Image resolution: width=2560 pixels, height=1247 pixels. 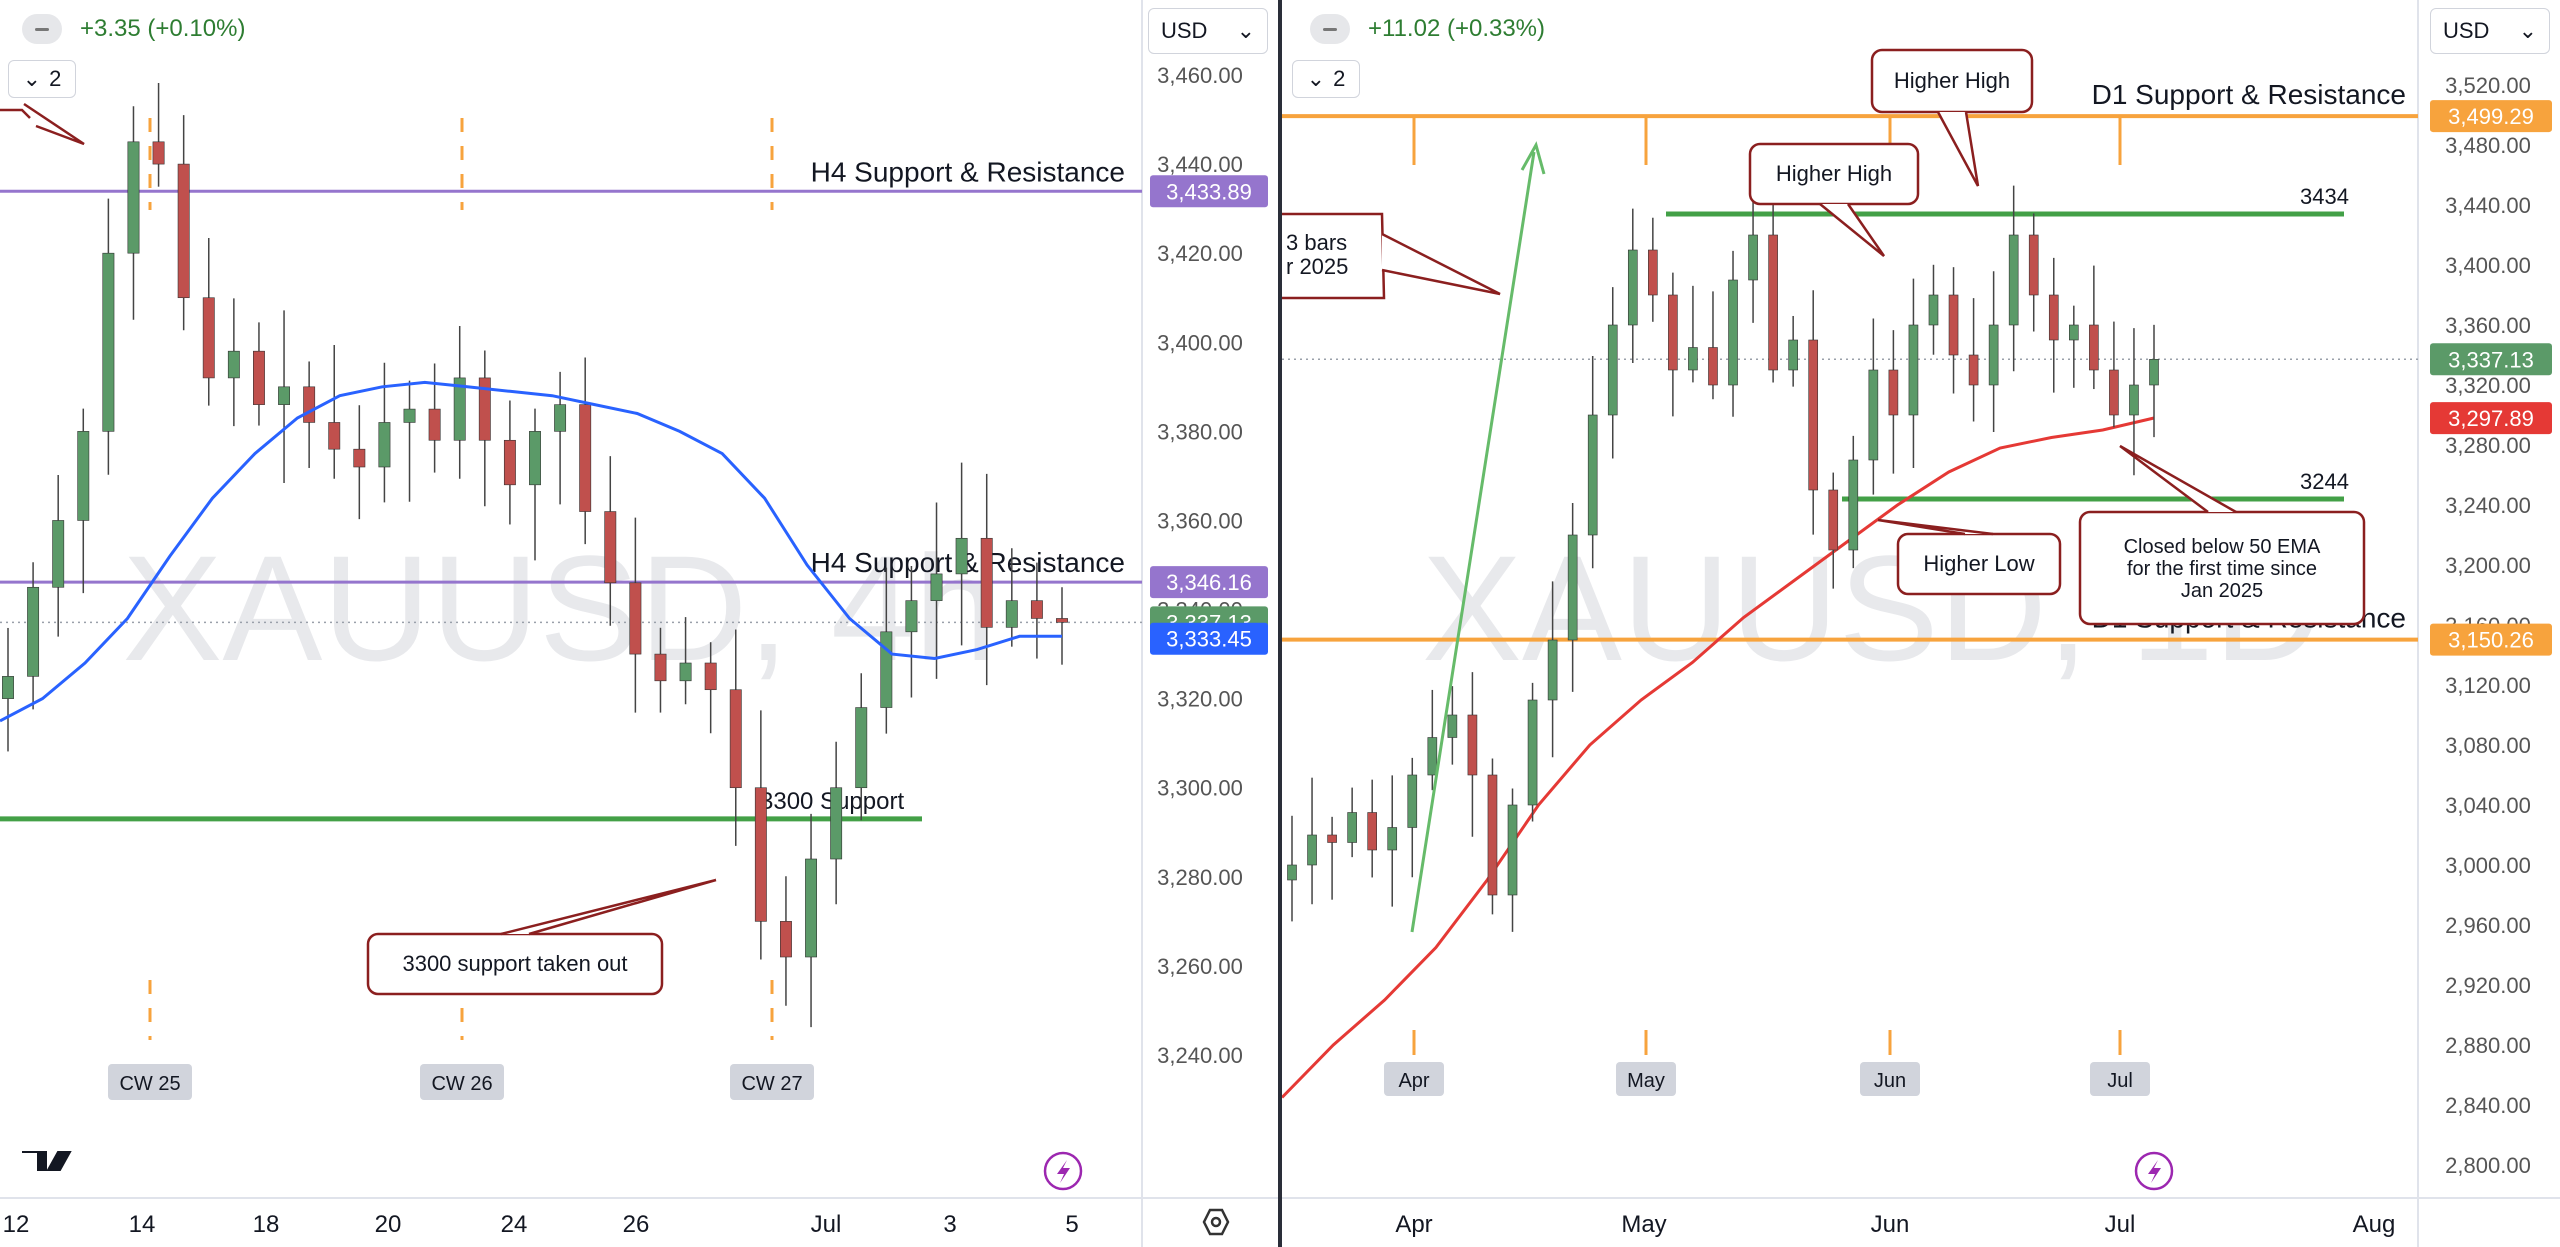 What do you see at coordinates (636, 1224) in the screenshot?
I see `x-tick-label: 26` at bounding box center [636, 1224].